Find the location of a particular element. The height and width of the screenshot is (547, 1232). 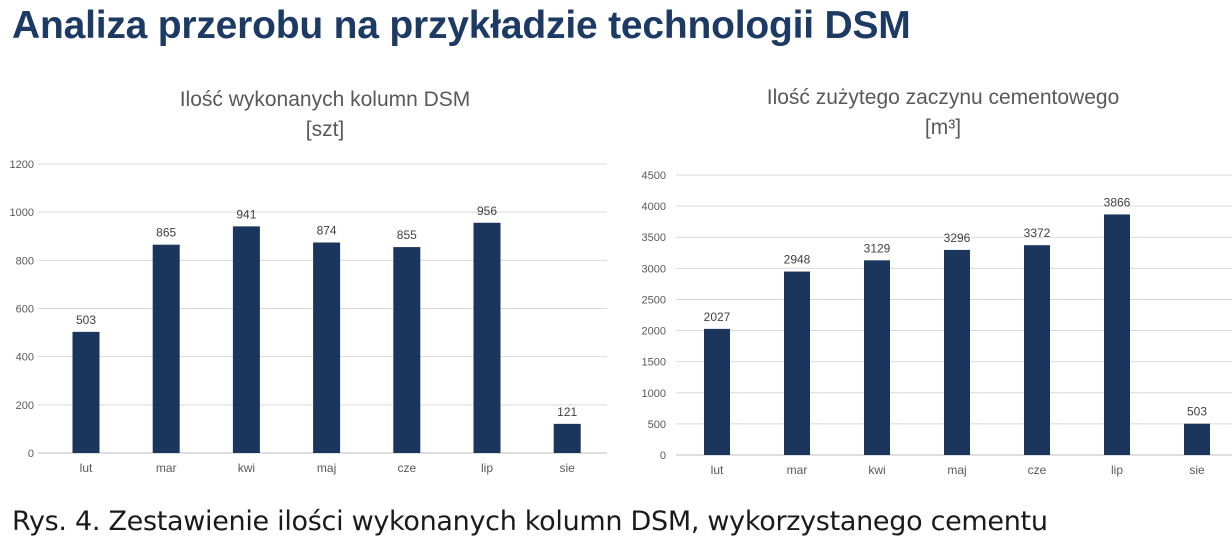

data-label: 941 is located at coordinates (246, 214).